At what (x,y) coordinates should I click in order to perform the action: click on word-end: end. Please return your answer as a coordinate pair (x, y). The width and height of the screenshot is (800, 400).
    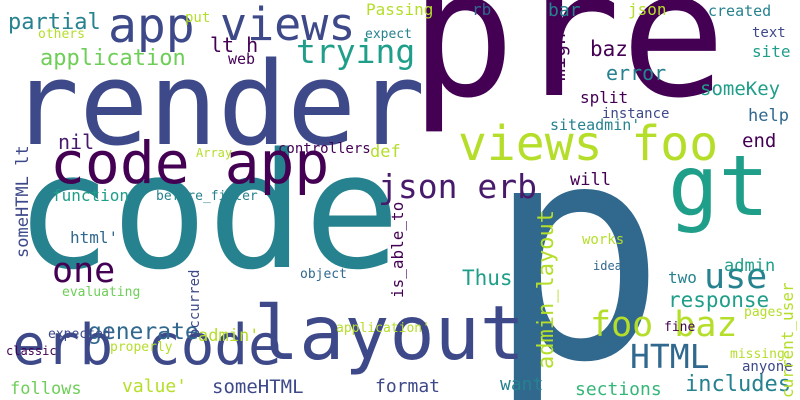
    Looking at the image, I should click on (759, 141).